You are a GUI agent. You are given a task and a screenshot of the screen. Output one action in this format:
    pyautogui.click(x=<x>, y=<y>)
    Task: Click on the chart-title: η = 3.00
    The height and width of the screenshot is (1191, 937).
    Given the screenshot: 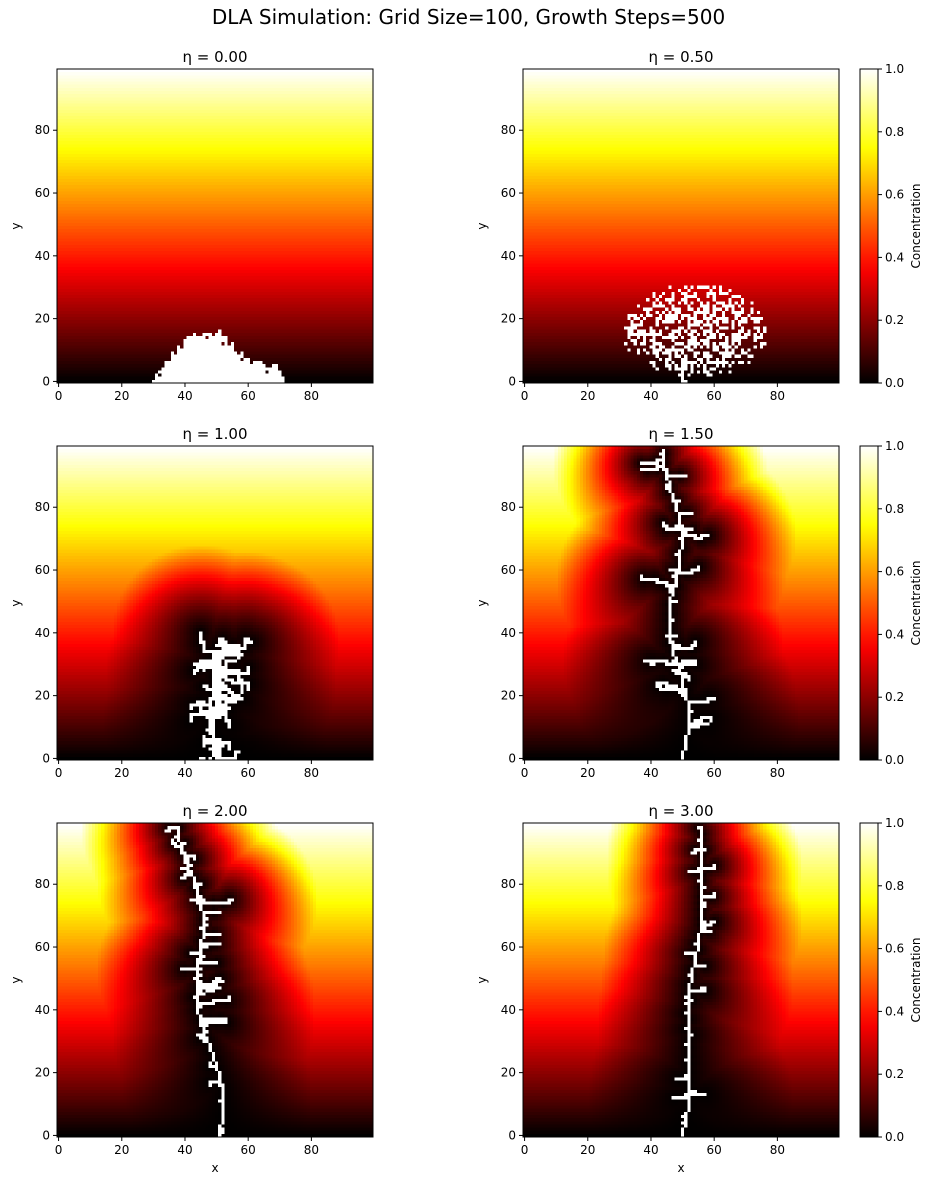 What is the action you would take?
    pyautogui.click(x=680, y=811)
    